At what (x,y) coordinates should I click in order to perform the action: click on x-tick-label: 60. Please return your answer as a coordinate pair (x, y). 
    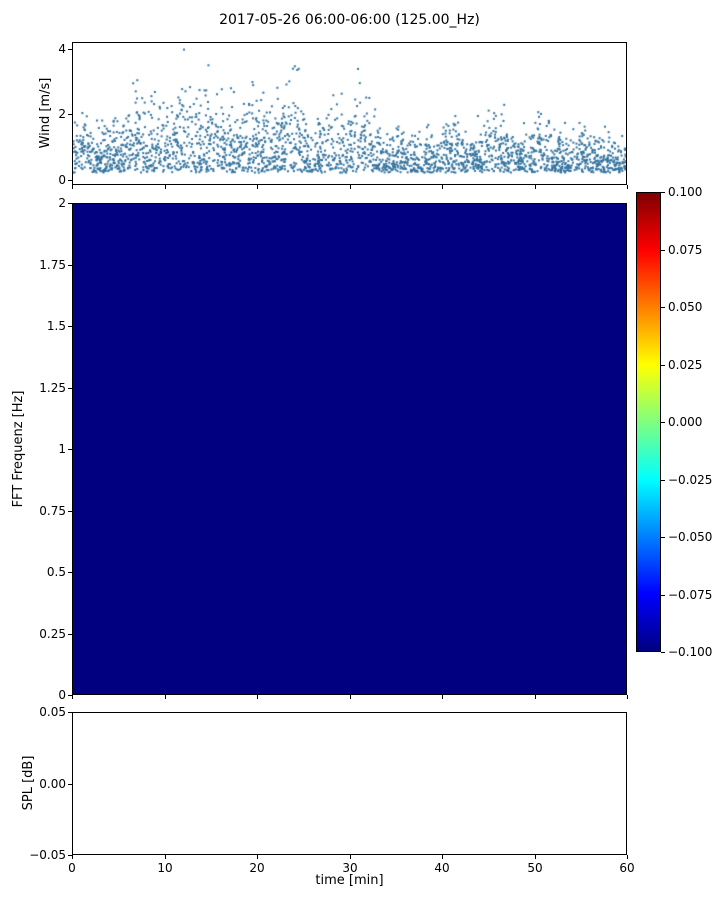
    Looking at the image, I should click on (627, 868).